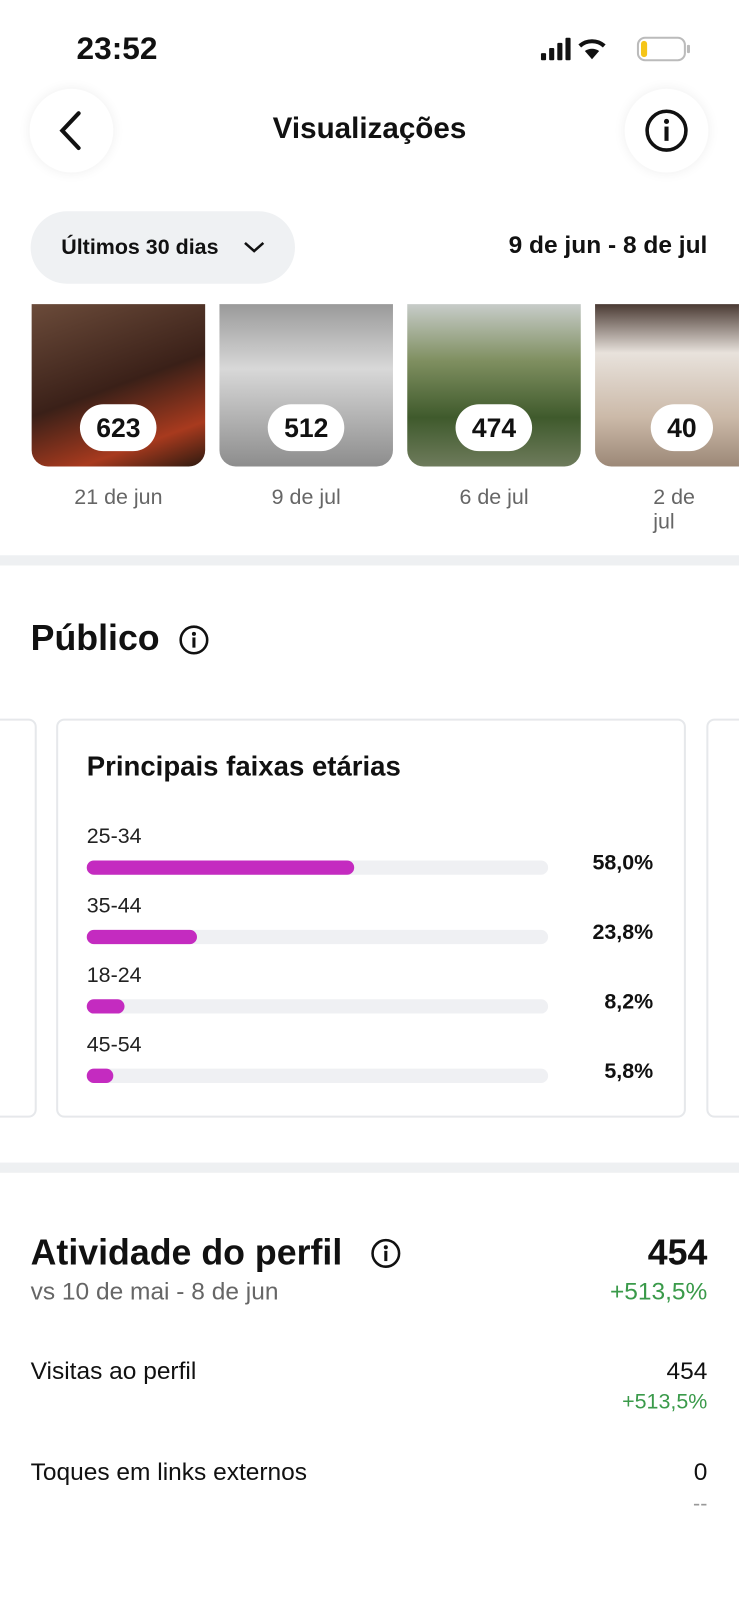  Describe the element at coordinates (243, 766) in the screenshot. I see `card-title: Principais faixas etárias` at that location.